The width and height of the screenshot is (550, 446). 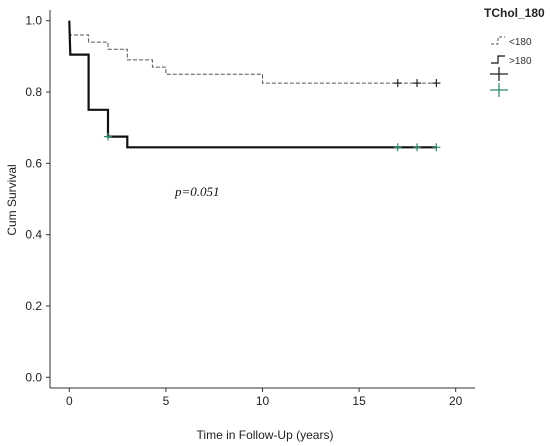 I want to click on y-tick-label: 0.4, so click(x=33, y=235).